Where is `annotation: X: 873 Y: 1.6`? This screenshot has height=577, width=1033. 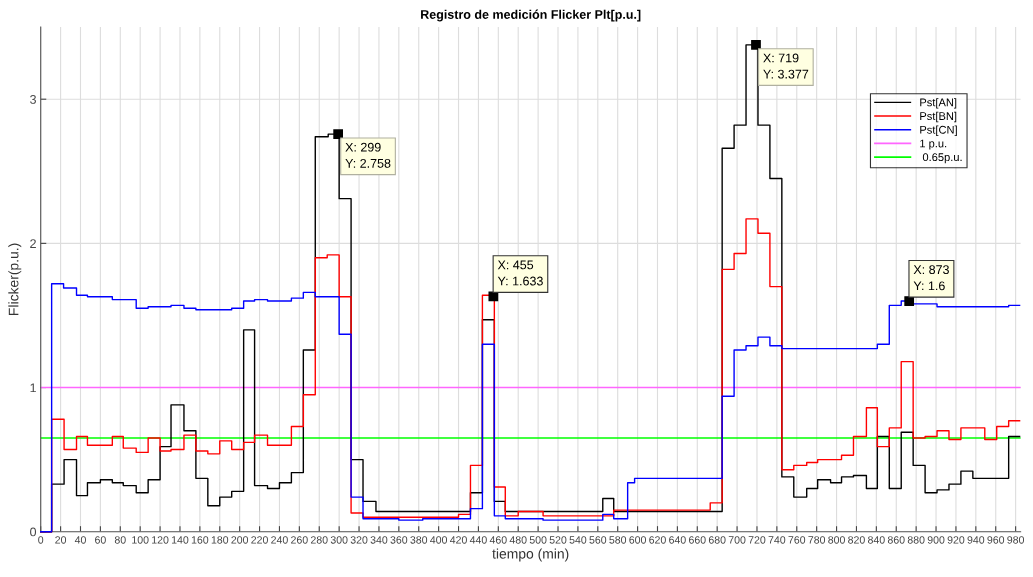 annotation: X: 873 Y: 1.6 is located at coordinates (931, 278).